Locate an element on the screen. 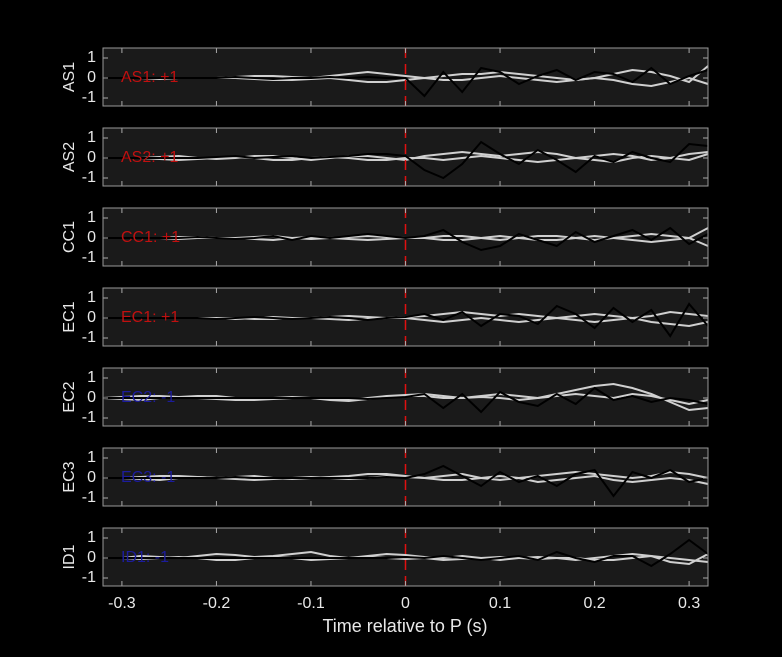 This screenshot has height=657, width=782. annotation: EC1: +1 is located at coordinates (150, 317).